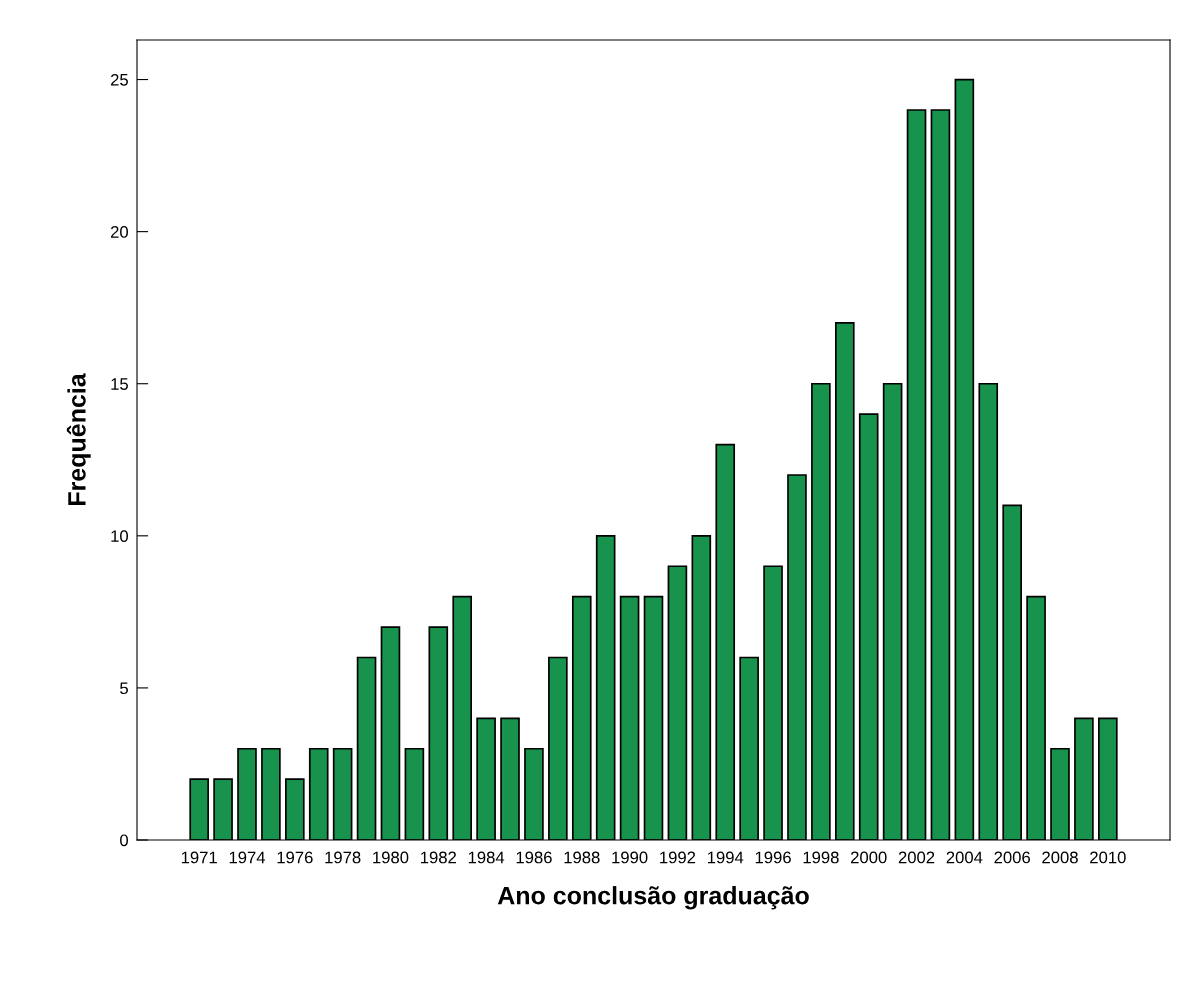  What do you see at coordinates (120, 536) in the screenshot?
I see `y-tick-label: 10` at bounding box center [120, 536].